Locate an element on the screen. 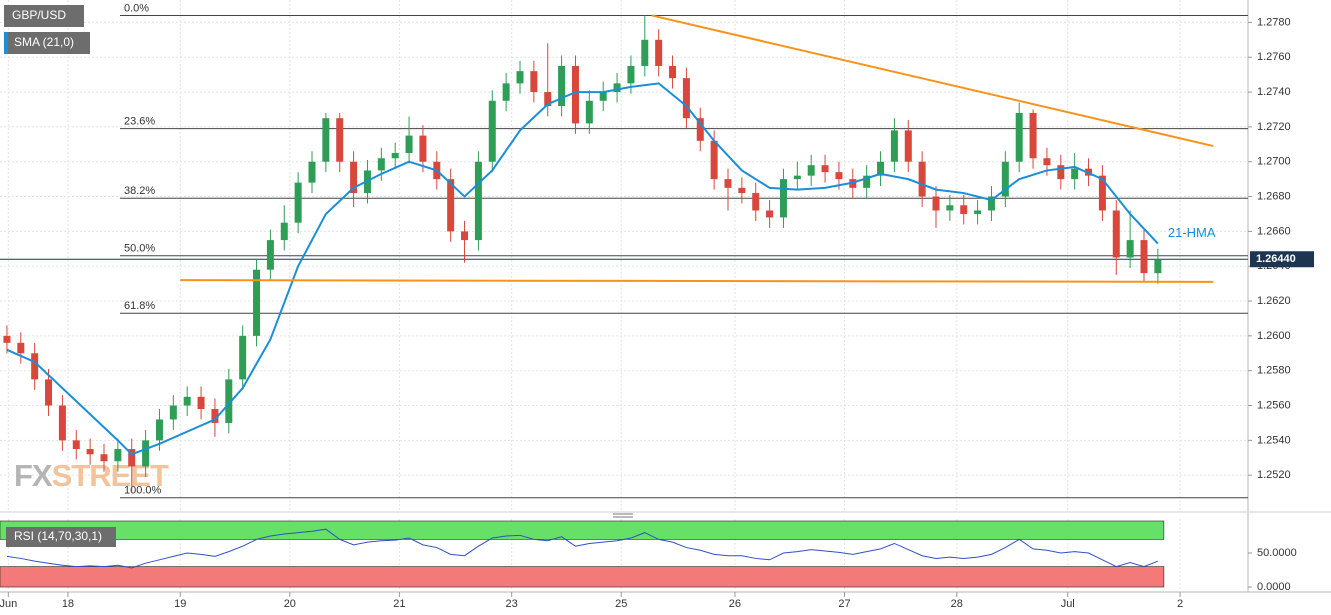  y-tick-label: 1.2720 is located at coordinates (1274, 127).